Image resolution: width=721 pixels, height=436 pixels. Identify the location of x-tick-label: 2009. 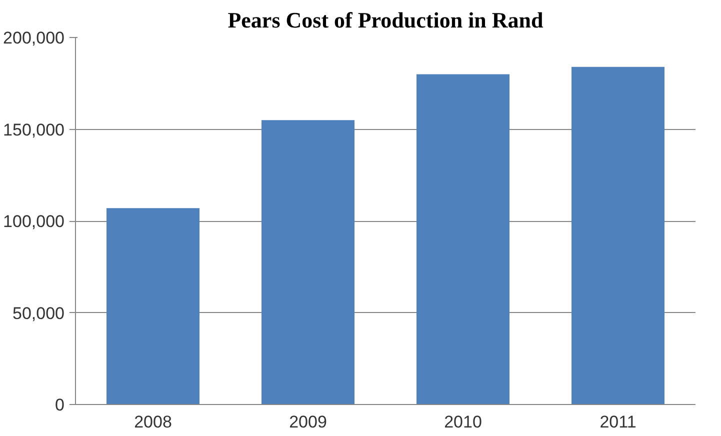
(308, 422).